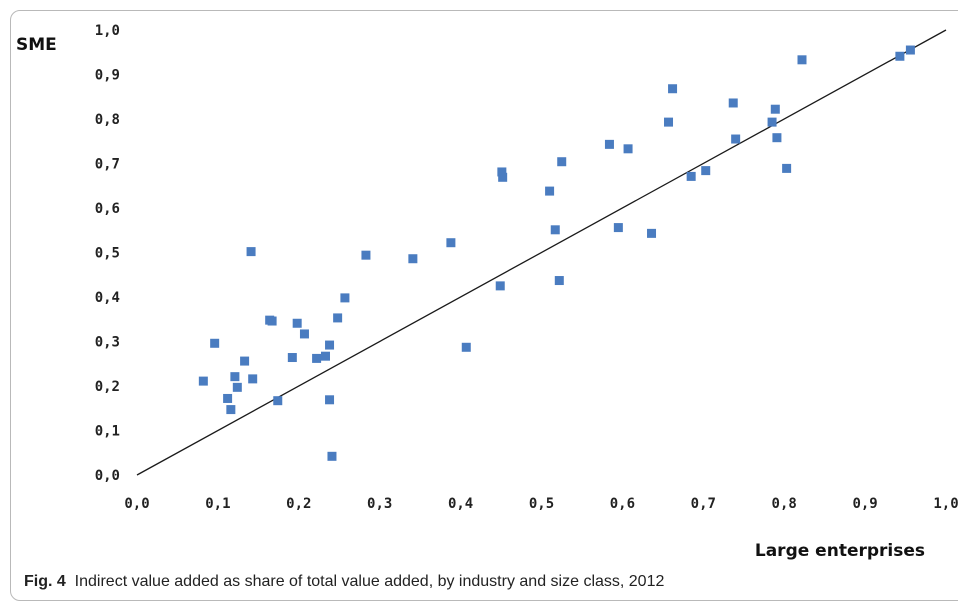 Image resolution: width=958 pixels, height=601 pixels. What do you see at coordinates (217, 504) in the screenshot?
I see `x-tick-label: 0,1` at bounding box center [217, 504].